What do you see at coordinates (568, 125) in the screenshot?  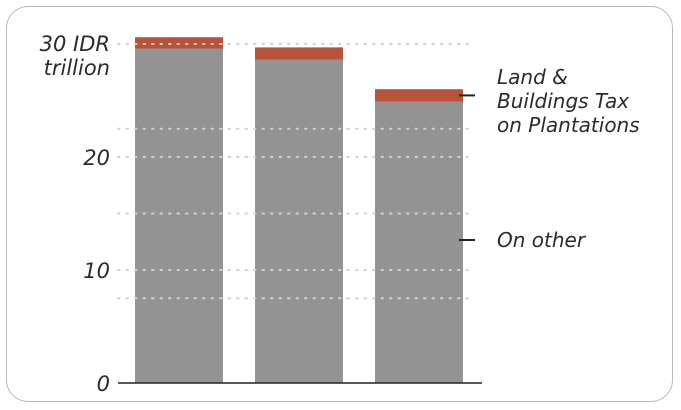 I see `legend-label-plantations-line-3: on Plantations` at bounding box center [568, 125].